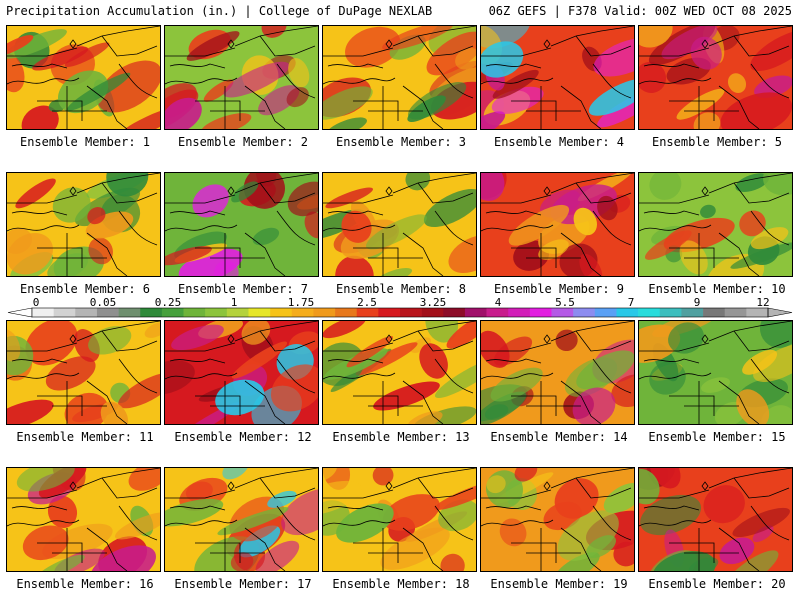  I want to click on ensemble-member-label-16: Ensemble Member: 16, so click(85, 584).